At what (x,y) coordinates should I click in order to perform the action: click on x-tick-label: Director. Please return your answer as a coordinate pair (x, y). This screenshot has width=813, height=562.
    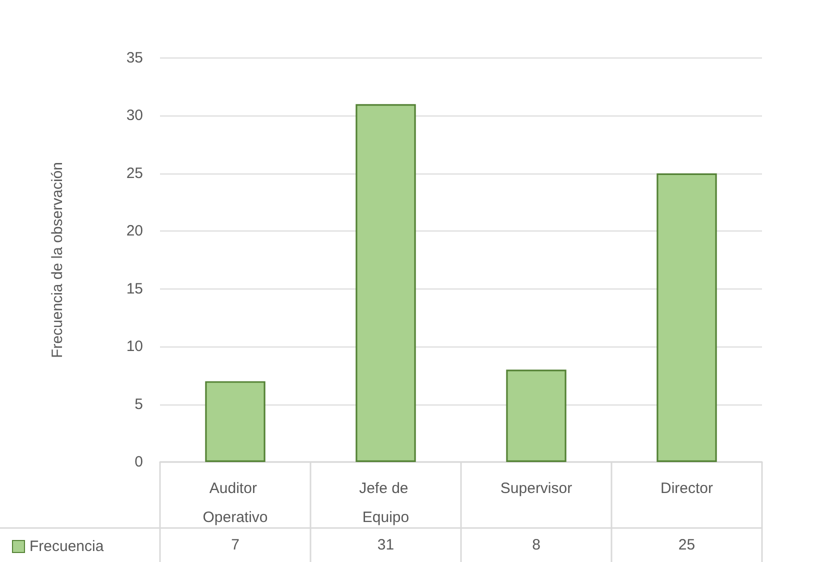
    Looking at the image, I should click on (687, 488).